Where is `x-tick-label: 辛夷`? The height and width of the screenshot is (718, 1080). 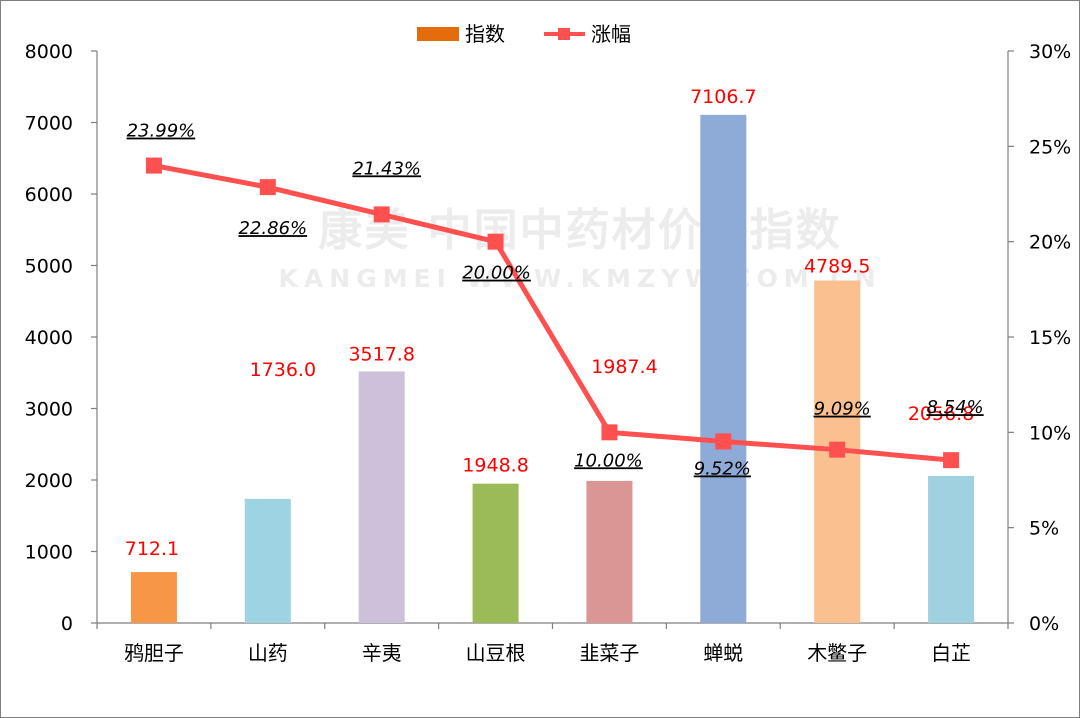 x-tick-label: 辛夷 is located at coordinates (382, 653).